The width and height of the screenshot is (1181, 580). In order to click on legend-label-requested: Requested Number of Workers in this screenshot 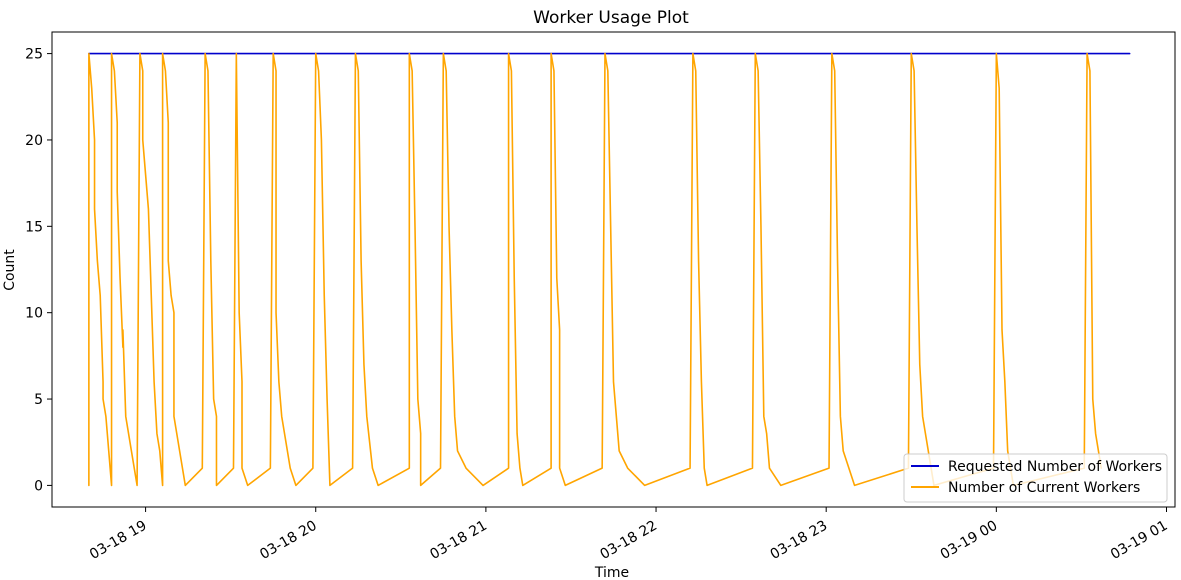, I will do `click(1055, 467)`.